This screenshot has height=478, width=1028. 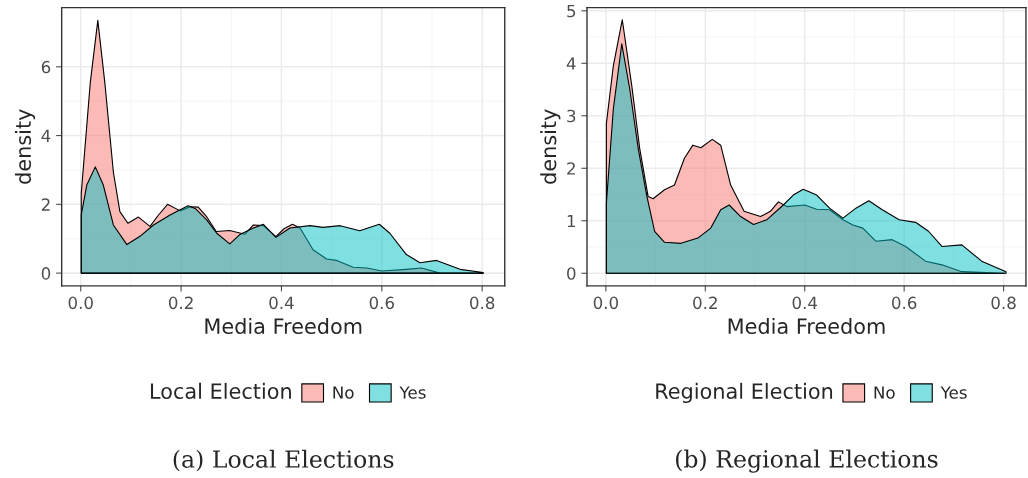 What do you see at coordinates (571, 11) in the screenshot?
I see `y-tick-label: 5` at bounding box center [571, 11].